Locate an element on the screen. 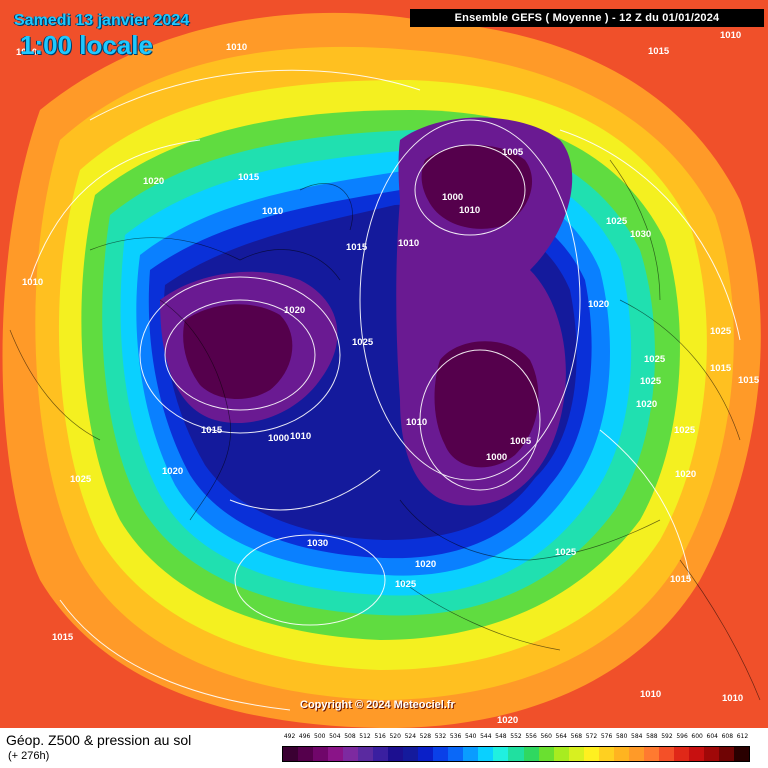 Image resolution: width=768 pixels, height=768 pixels. colorbar-tick-label: 536 is located at coordinates (455, 736).